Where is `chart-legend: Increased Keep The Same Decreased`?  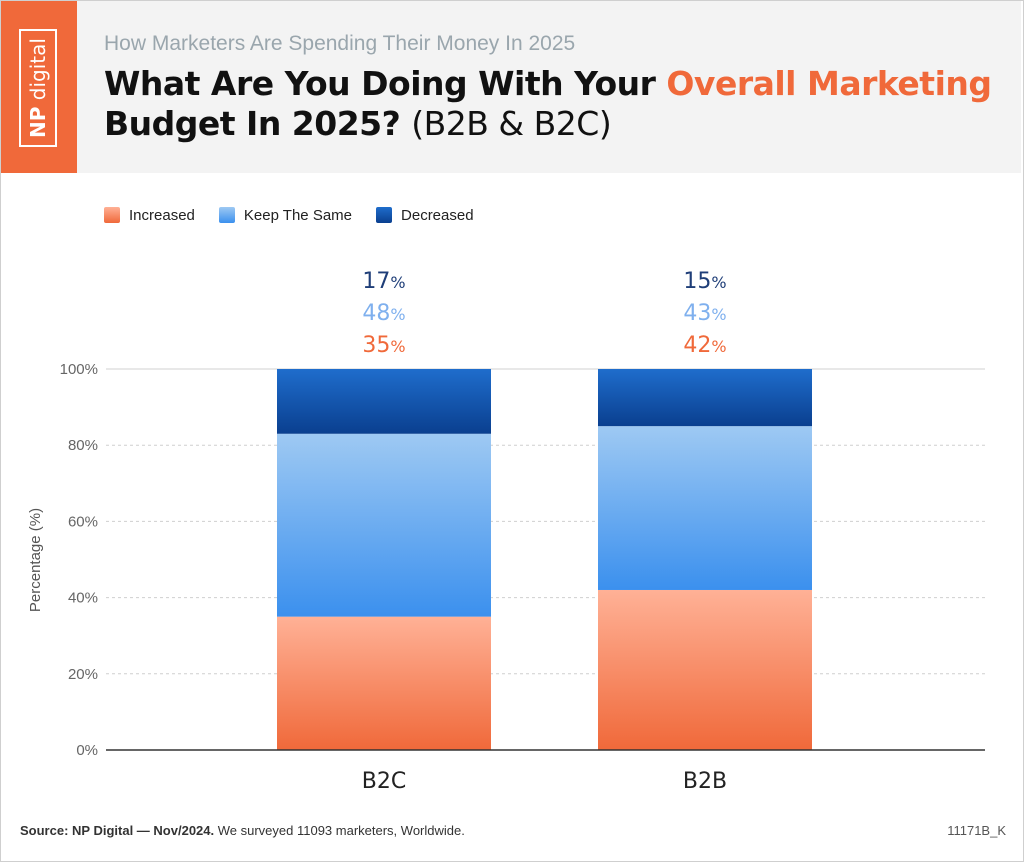 chart-legend: Increased Keep The Same Decreased is located at coordinates (289, 215).